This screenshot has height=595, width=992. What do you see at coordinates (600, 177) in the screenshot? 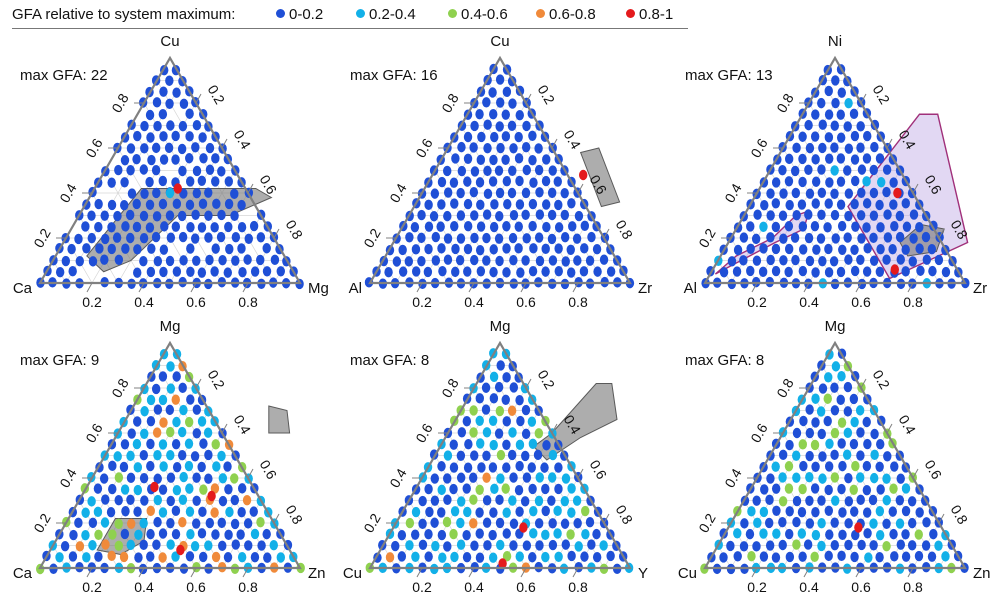
I see `highlight-region` at bounding box center [600, 177].